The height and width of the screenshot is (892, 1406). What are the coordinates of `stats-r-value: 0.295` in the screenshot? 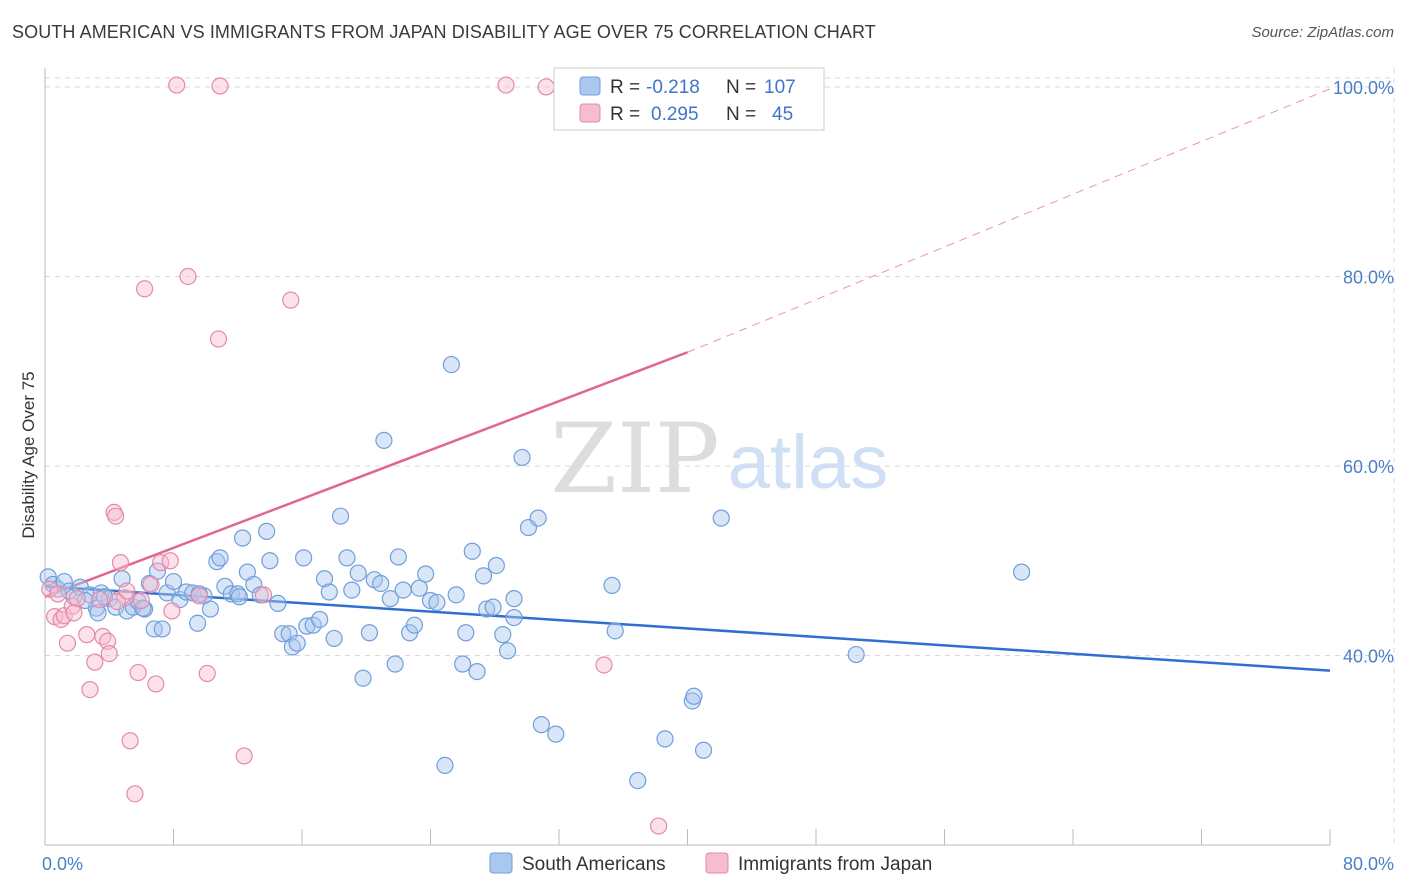 It's located at (675, 114).